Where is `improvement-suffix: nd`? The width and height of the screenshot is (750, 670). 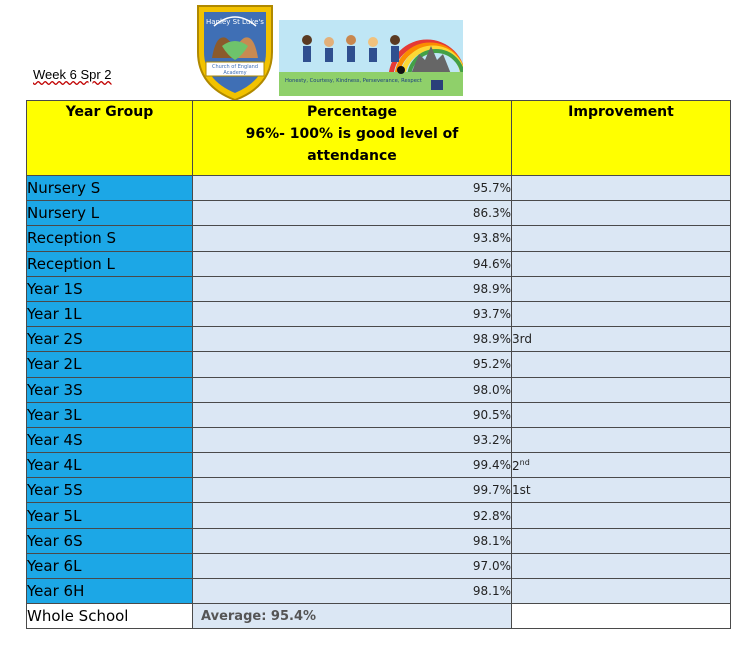 improvement-suffix: nd is located at coordinates (524, 462).